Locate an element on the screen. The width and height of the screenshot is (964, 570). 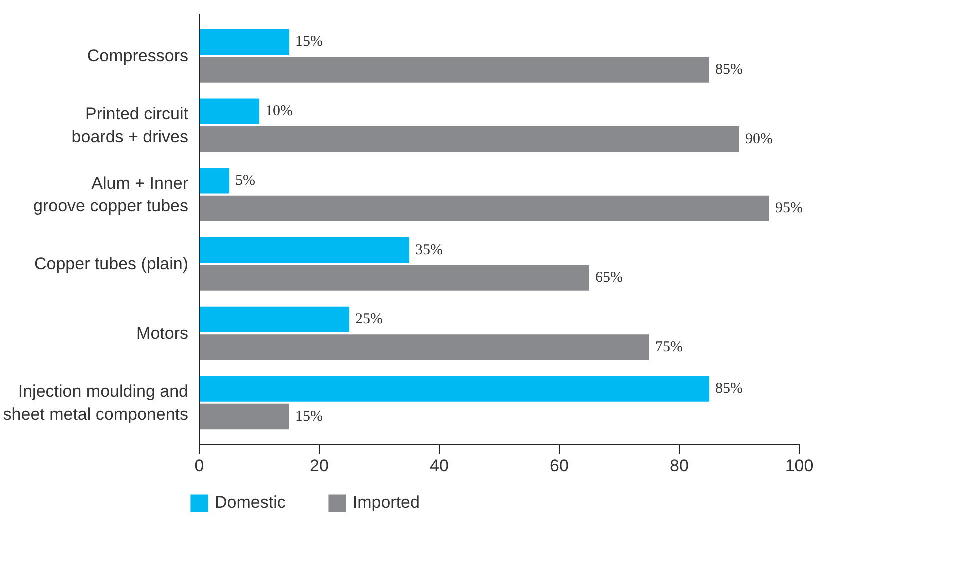
data-label: 95% is located at coordinates (789, 208).